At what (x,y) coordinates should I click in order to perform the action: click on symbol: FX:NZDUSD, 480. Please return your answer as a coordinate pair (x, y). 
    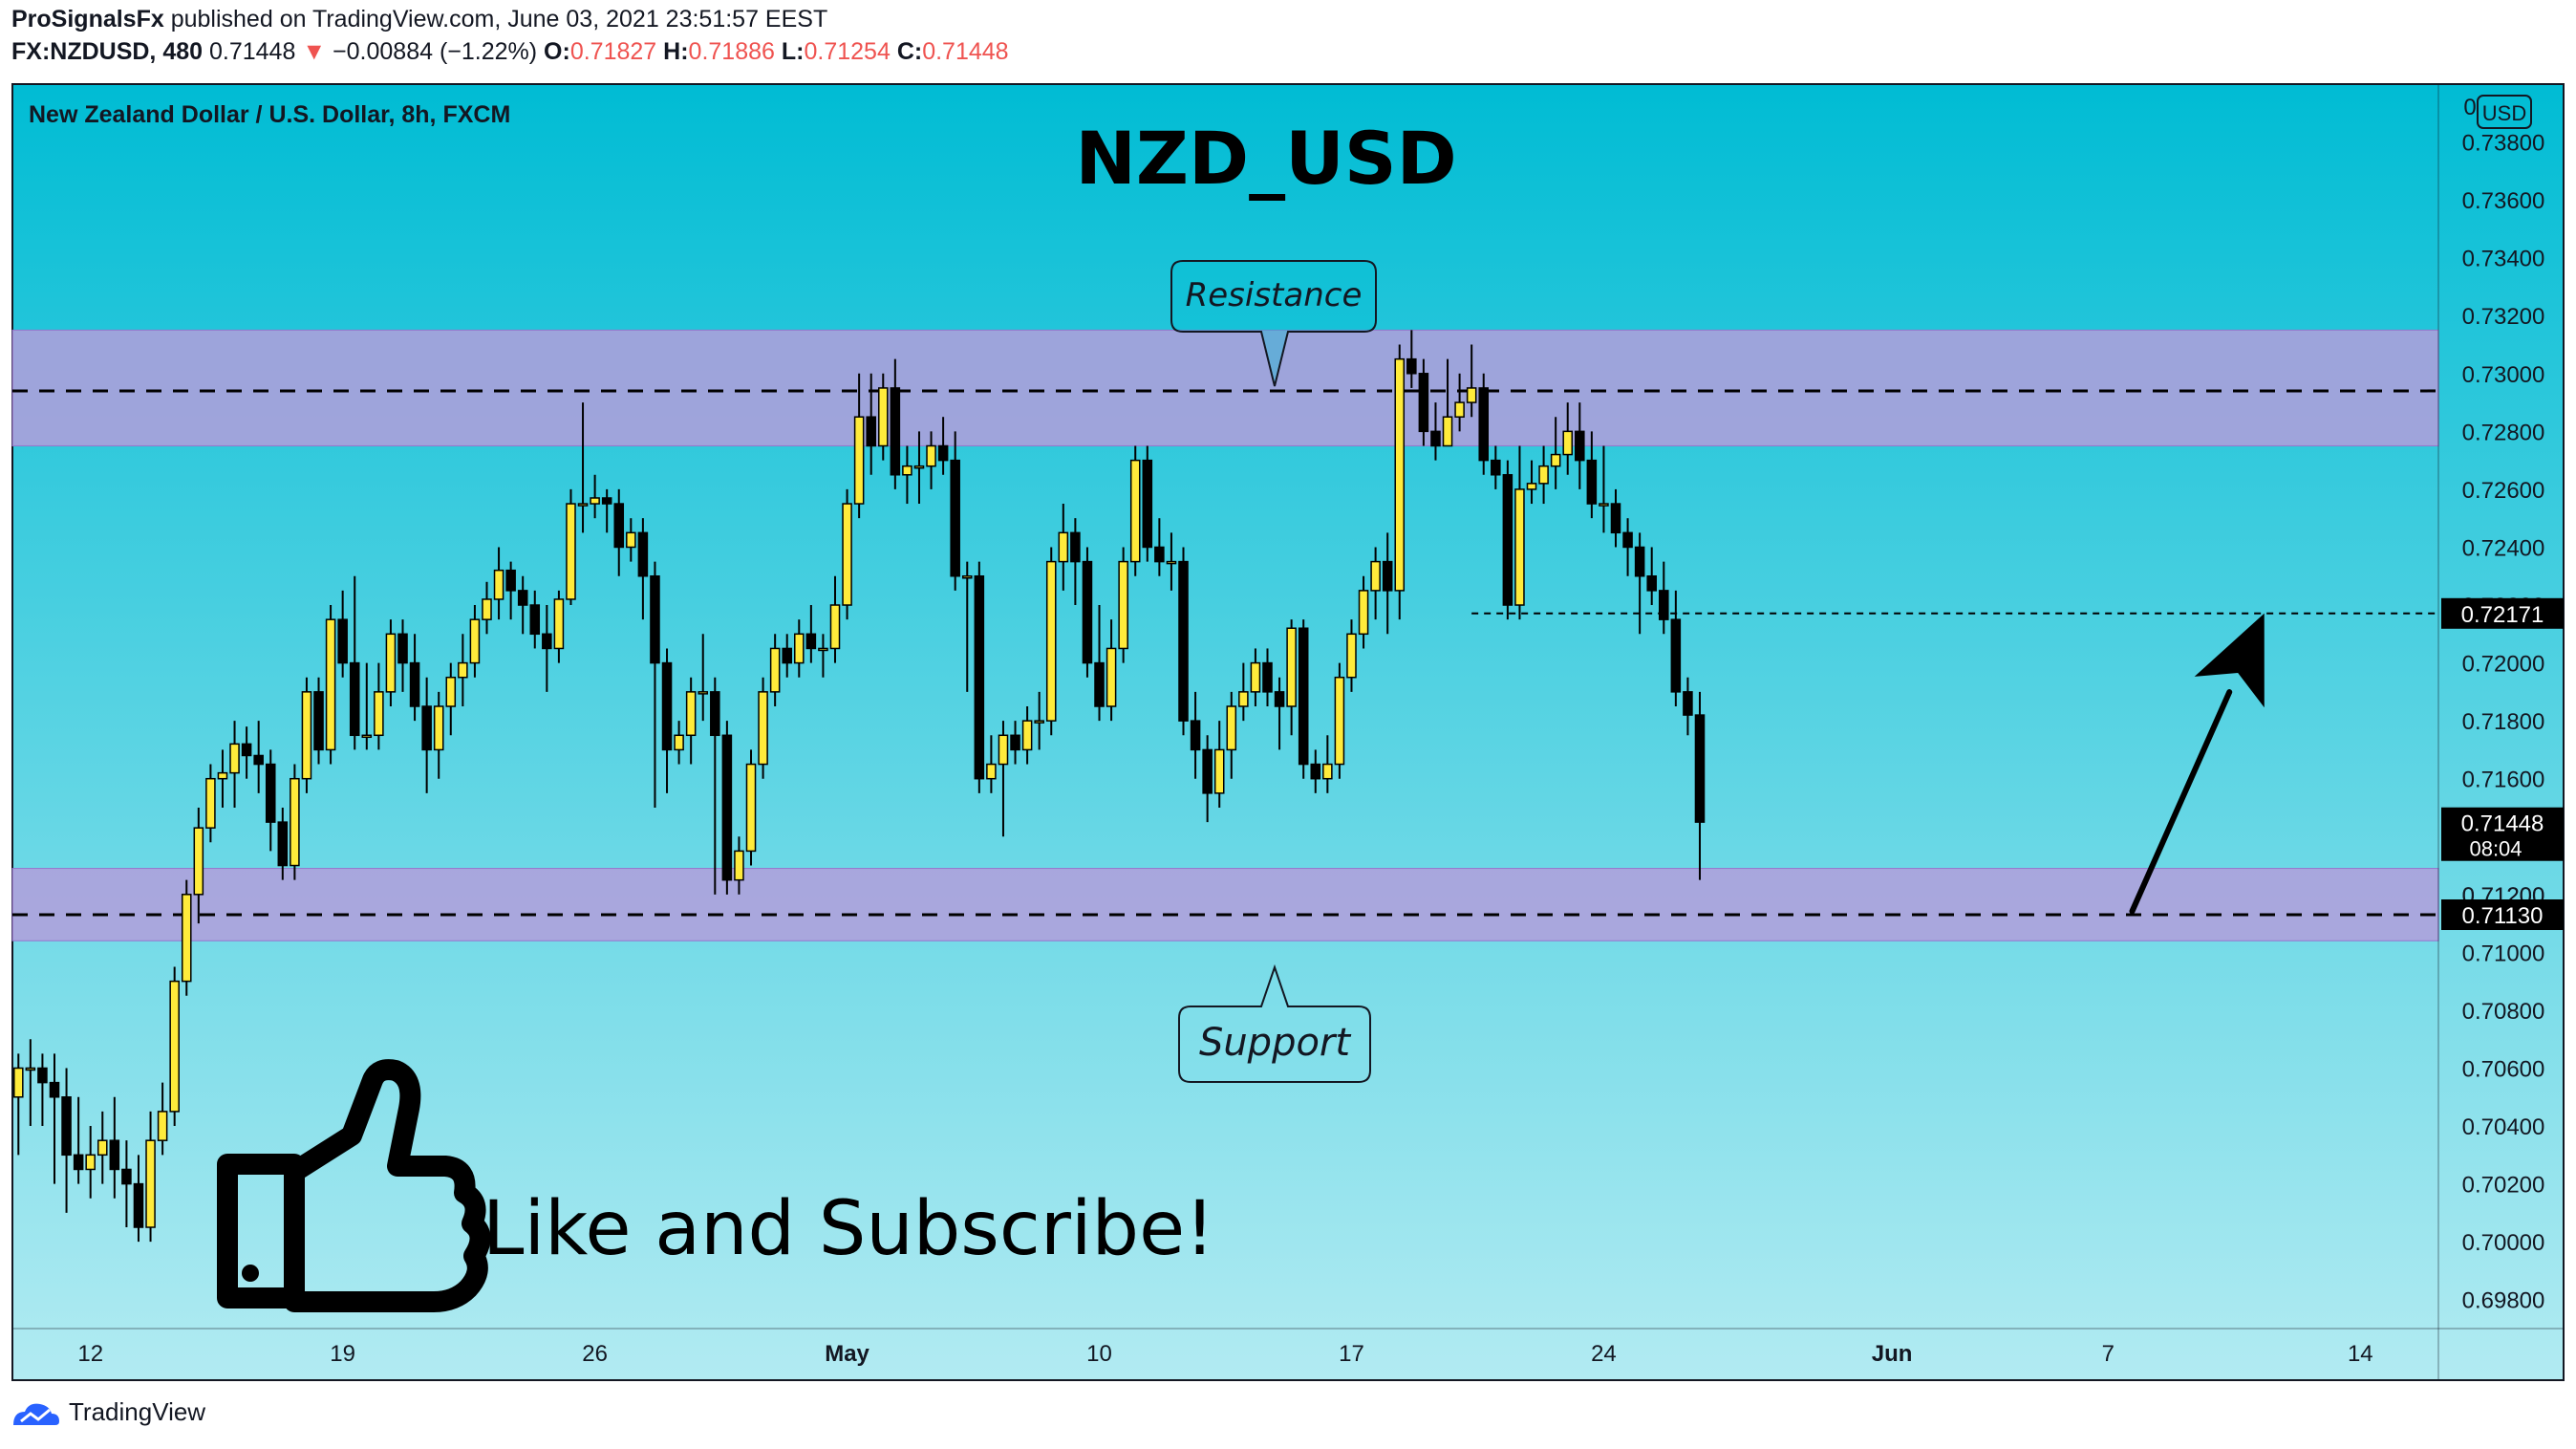
    Looking at the image, I should click on (107, 51).